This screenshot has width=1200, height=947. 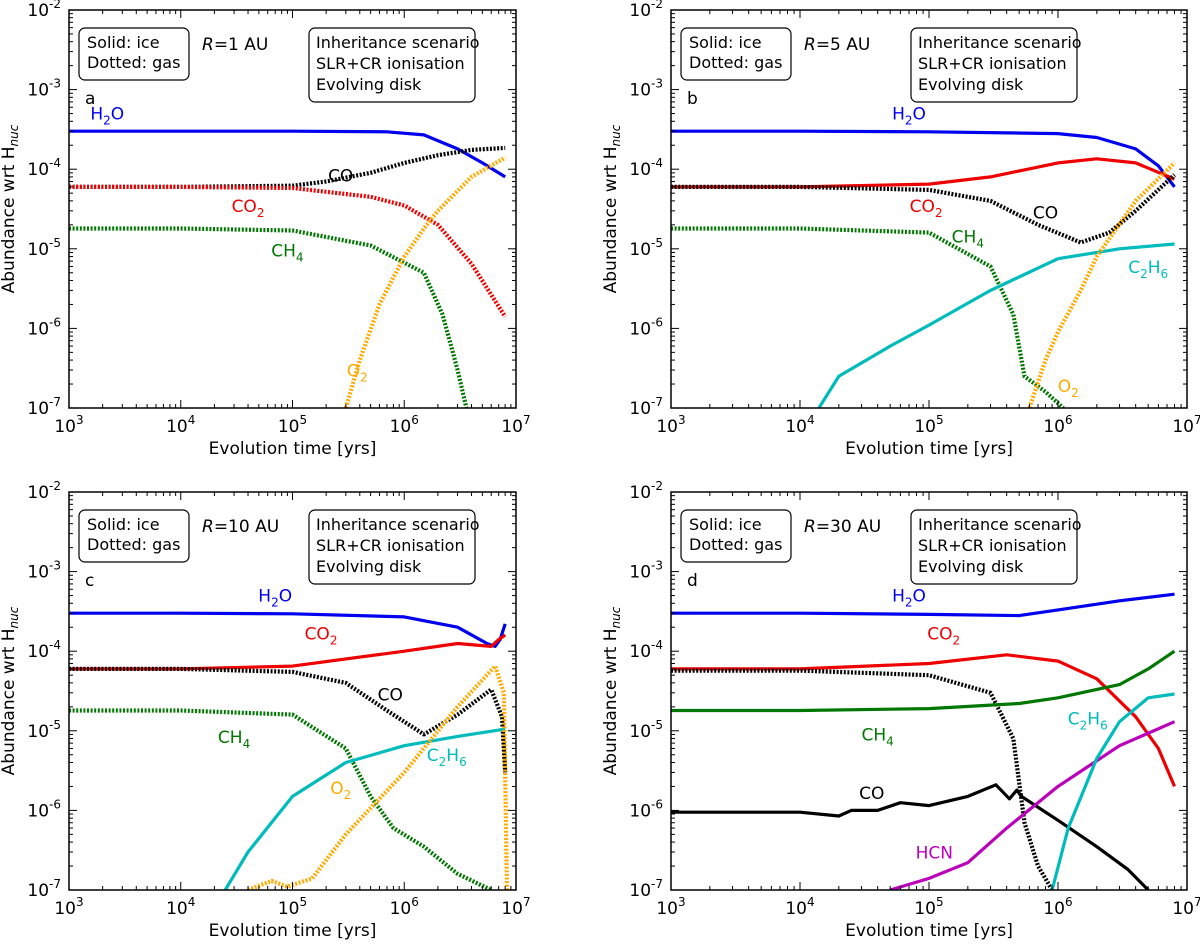 What do you see at coordinates (240, 527) in the screenshot?
I see `radius-label: R=10 AU` at bounding box center [240, 527].